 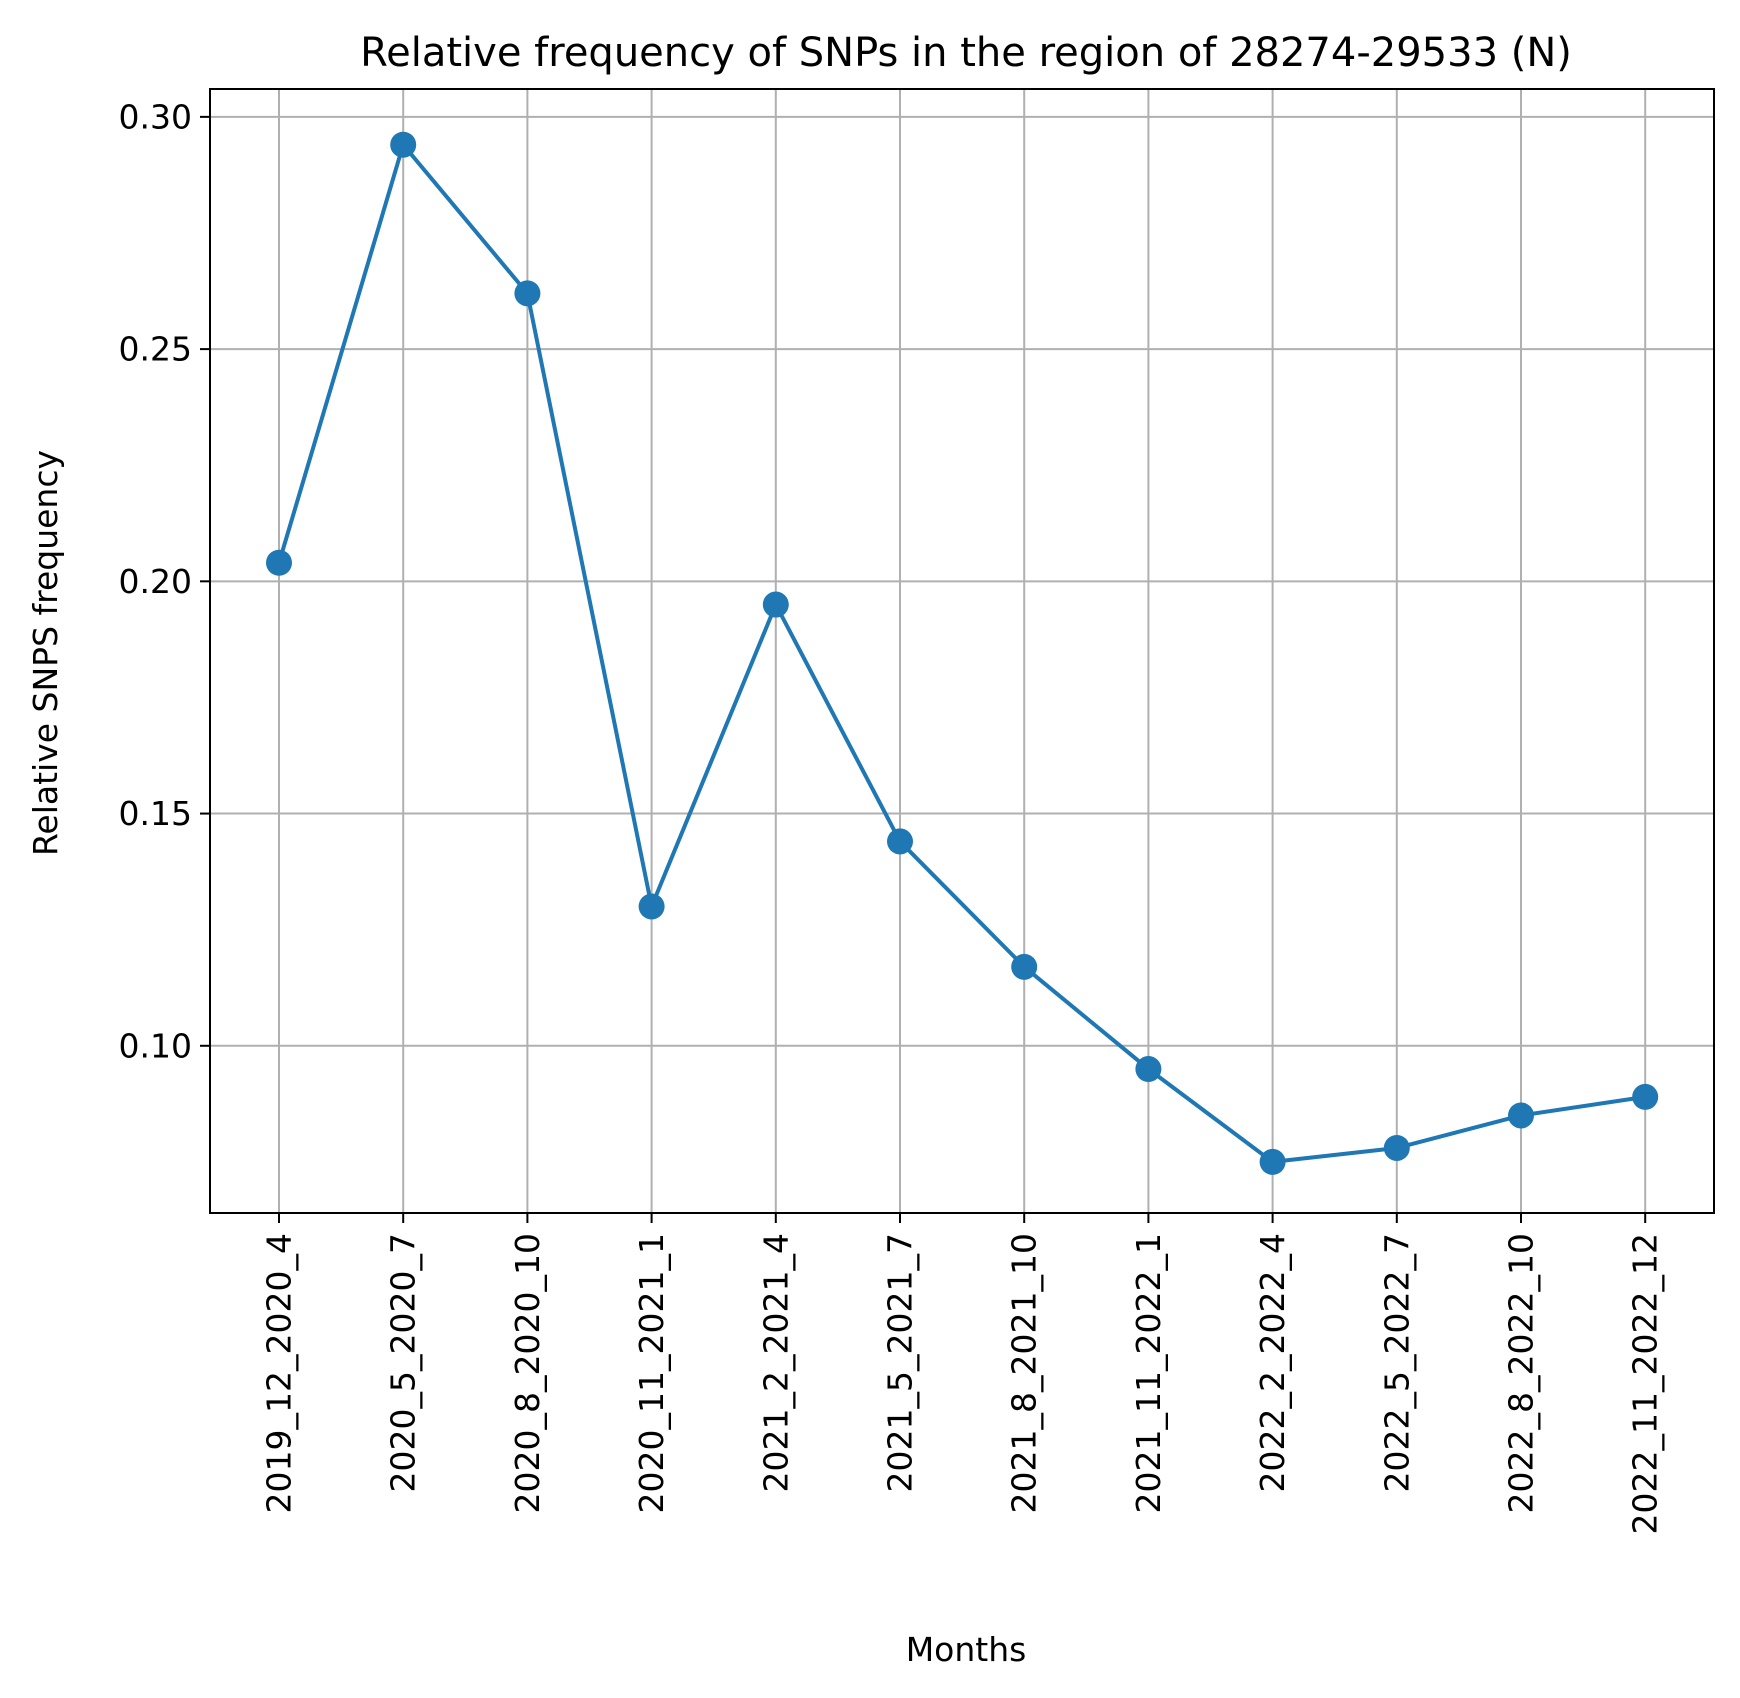 What do you see at coordinates (155, 581) in the screenshot?
I see `y-tick-label: 0.20` at bounding box center [155, 581].